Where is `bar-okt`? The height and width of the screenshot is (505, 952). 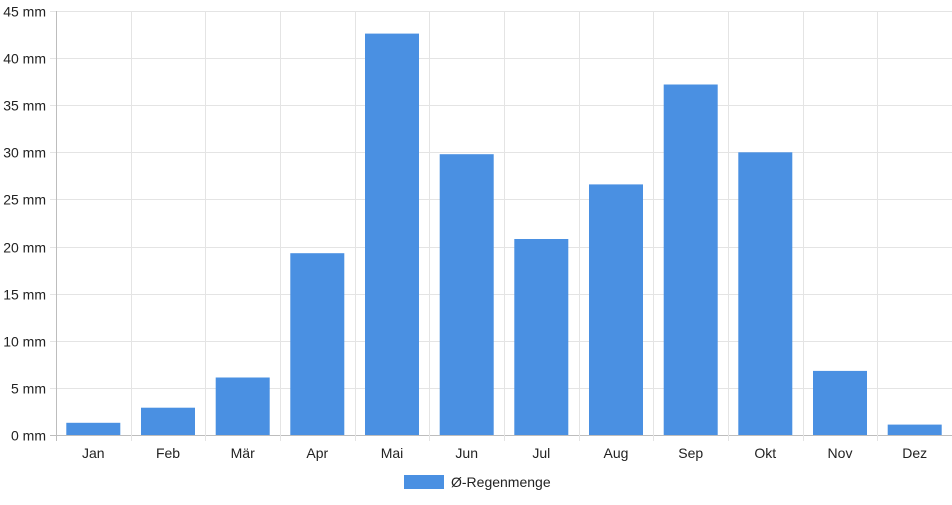 bar-okt is located at coordinates (765, 294).